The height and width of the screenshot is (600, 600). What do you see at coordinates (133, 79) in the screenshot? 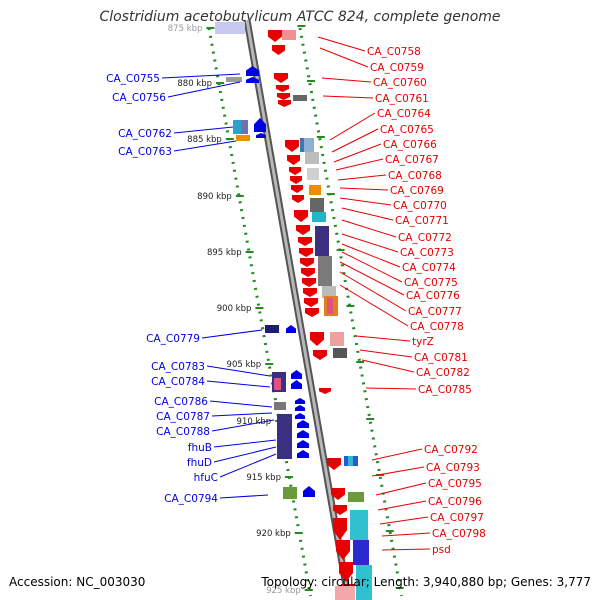
I see `gene-label-CA_C0755: CA_C0755` at bounding box center [133, 79].